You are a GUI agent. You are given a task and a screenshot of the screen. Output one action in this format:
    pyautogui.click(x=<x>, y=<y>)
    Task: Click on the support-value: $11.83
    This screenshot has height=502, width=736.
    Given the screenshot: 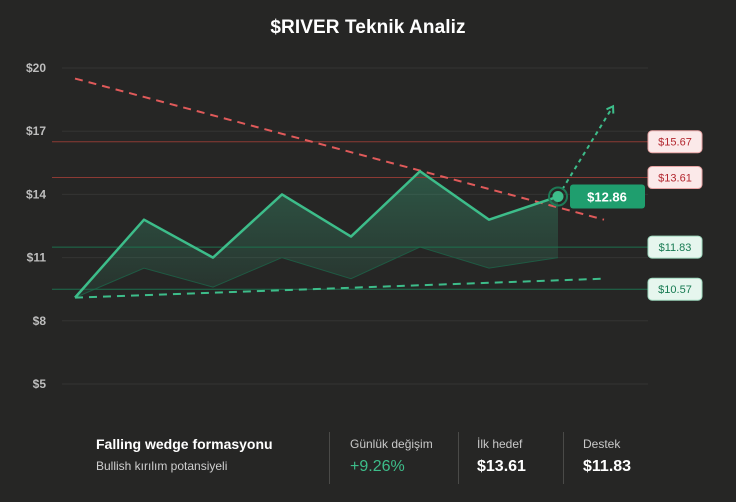 What is the action you would take?
    pyautogui.click(x=607, y=466)
    